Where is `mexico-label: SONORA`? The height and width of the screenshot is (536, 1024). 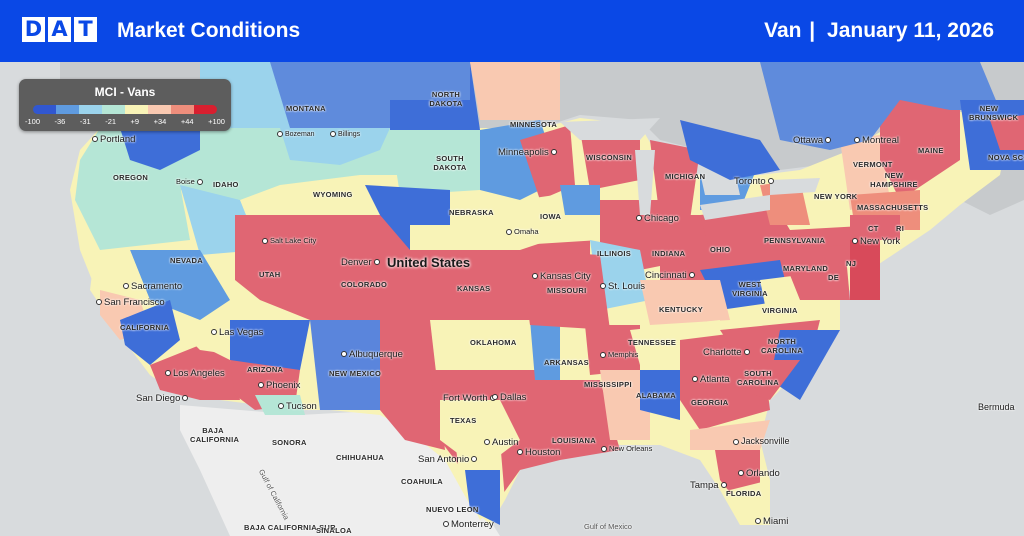
mexico-label: SONORA is located at coordinates (289, 442).